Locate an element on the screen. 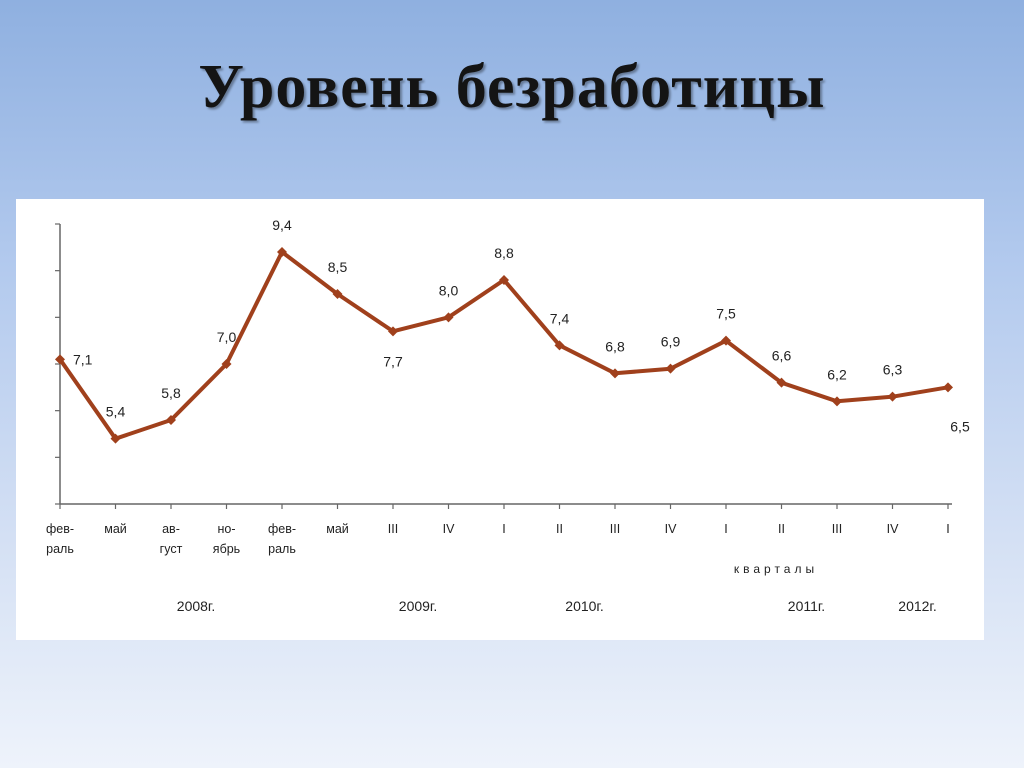 Image resolution: width=1024 pixels, height=768 pixels. data-label: 6,2 is located at coordinates (837, 374).